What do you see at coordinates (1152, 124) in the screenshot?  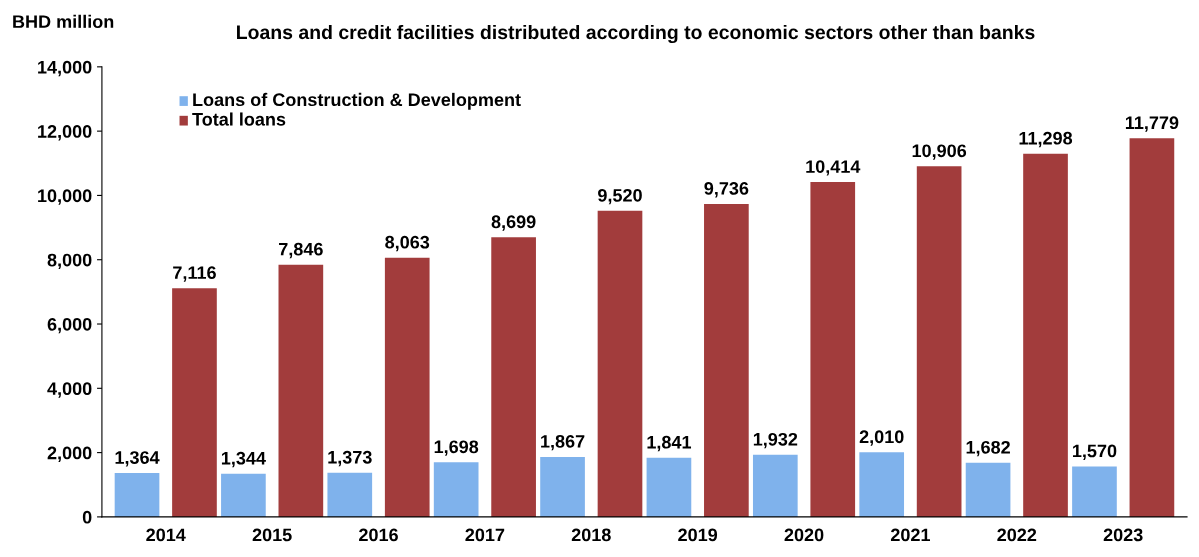 I see `data-label: 11,779` at bounding box center [1152, 124].